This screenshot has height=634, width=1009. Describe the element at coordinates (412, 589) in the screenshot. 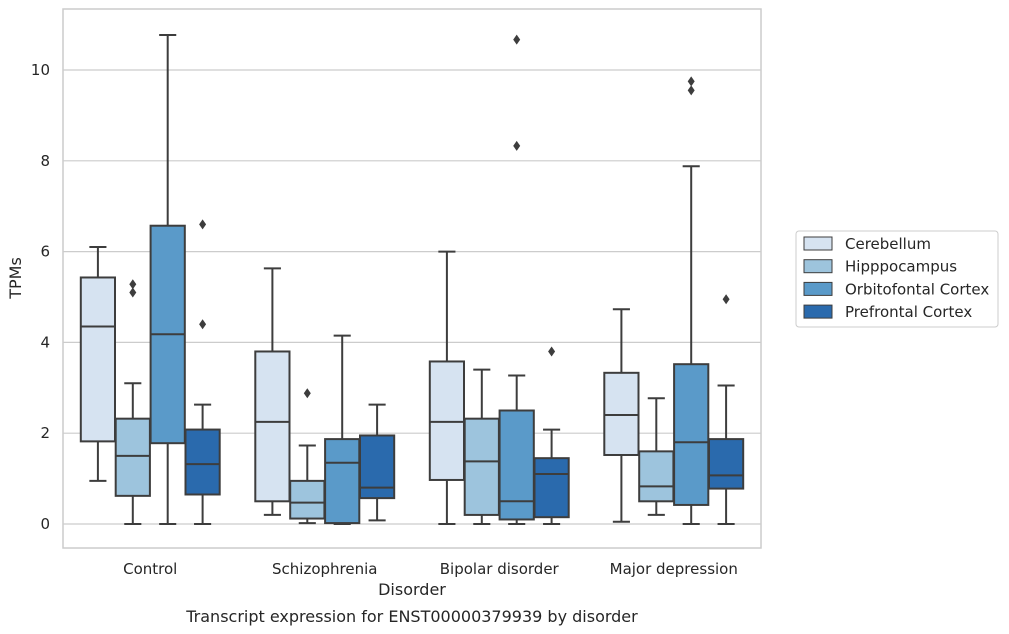

I see `x-axis-label: Disorder` at that location.